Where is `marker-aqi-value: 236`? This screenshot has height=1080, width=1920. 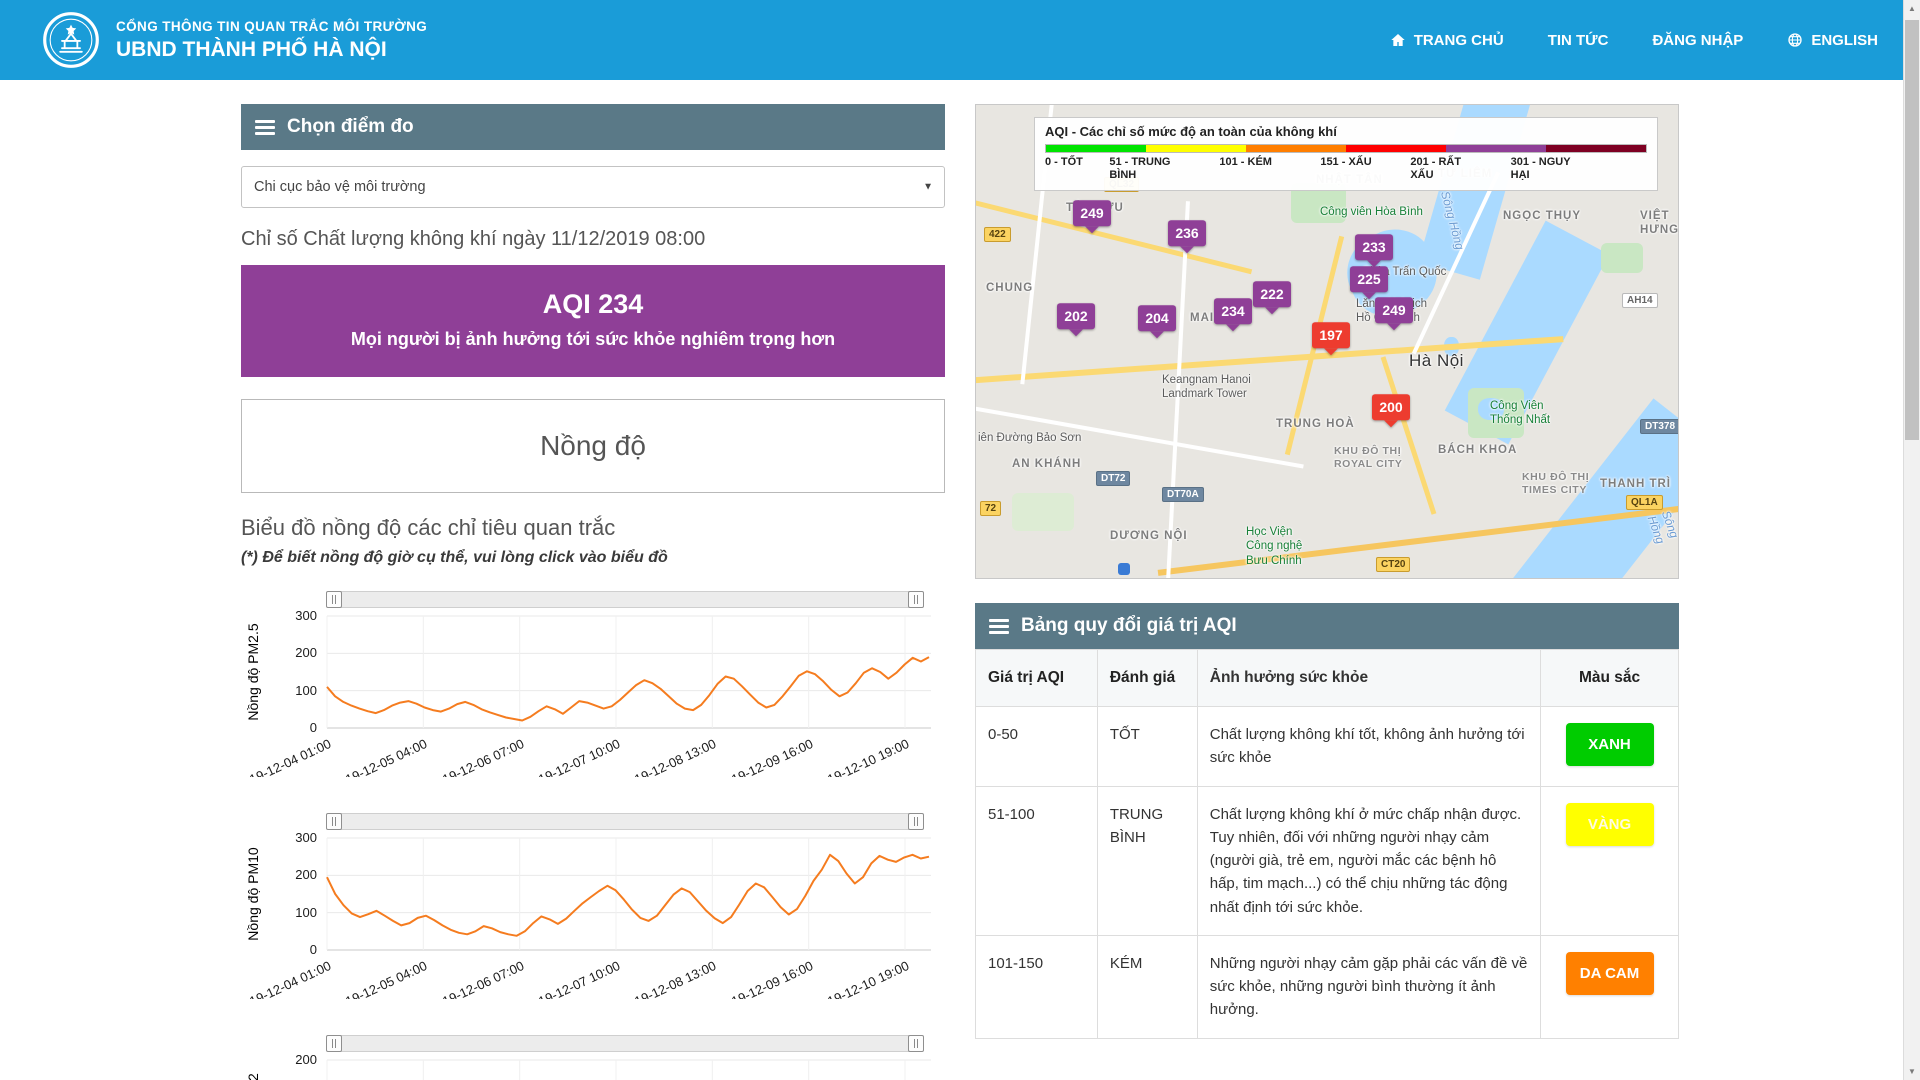 marker-aqi-value: 236 is located at coordinates (1187, 233).